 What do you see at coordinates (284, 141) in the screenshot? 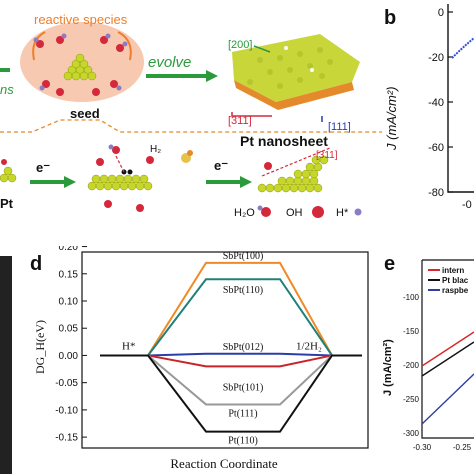
I see `nanosheet-label: Pt nanosheet` at bounding box center [284, 141].